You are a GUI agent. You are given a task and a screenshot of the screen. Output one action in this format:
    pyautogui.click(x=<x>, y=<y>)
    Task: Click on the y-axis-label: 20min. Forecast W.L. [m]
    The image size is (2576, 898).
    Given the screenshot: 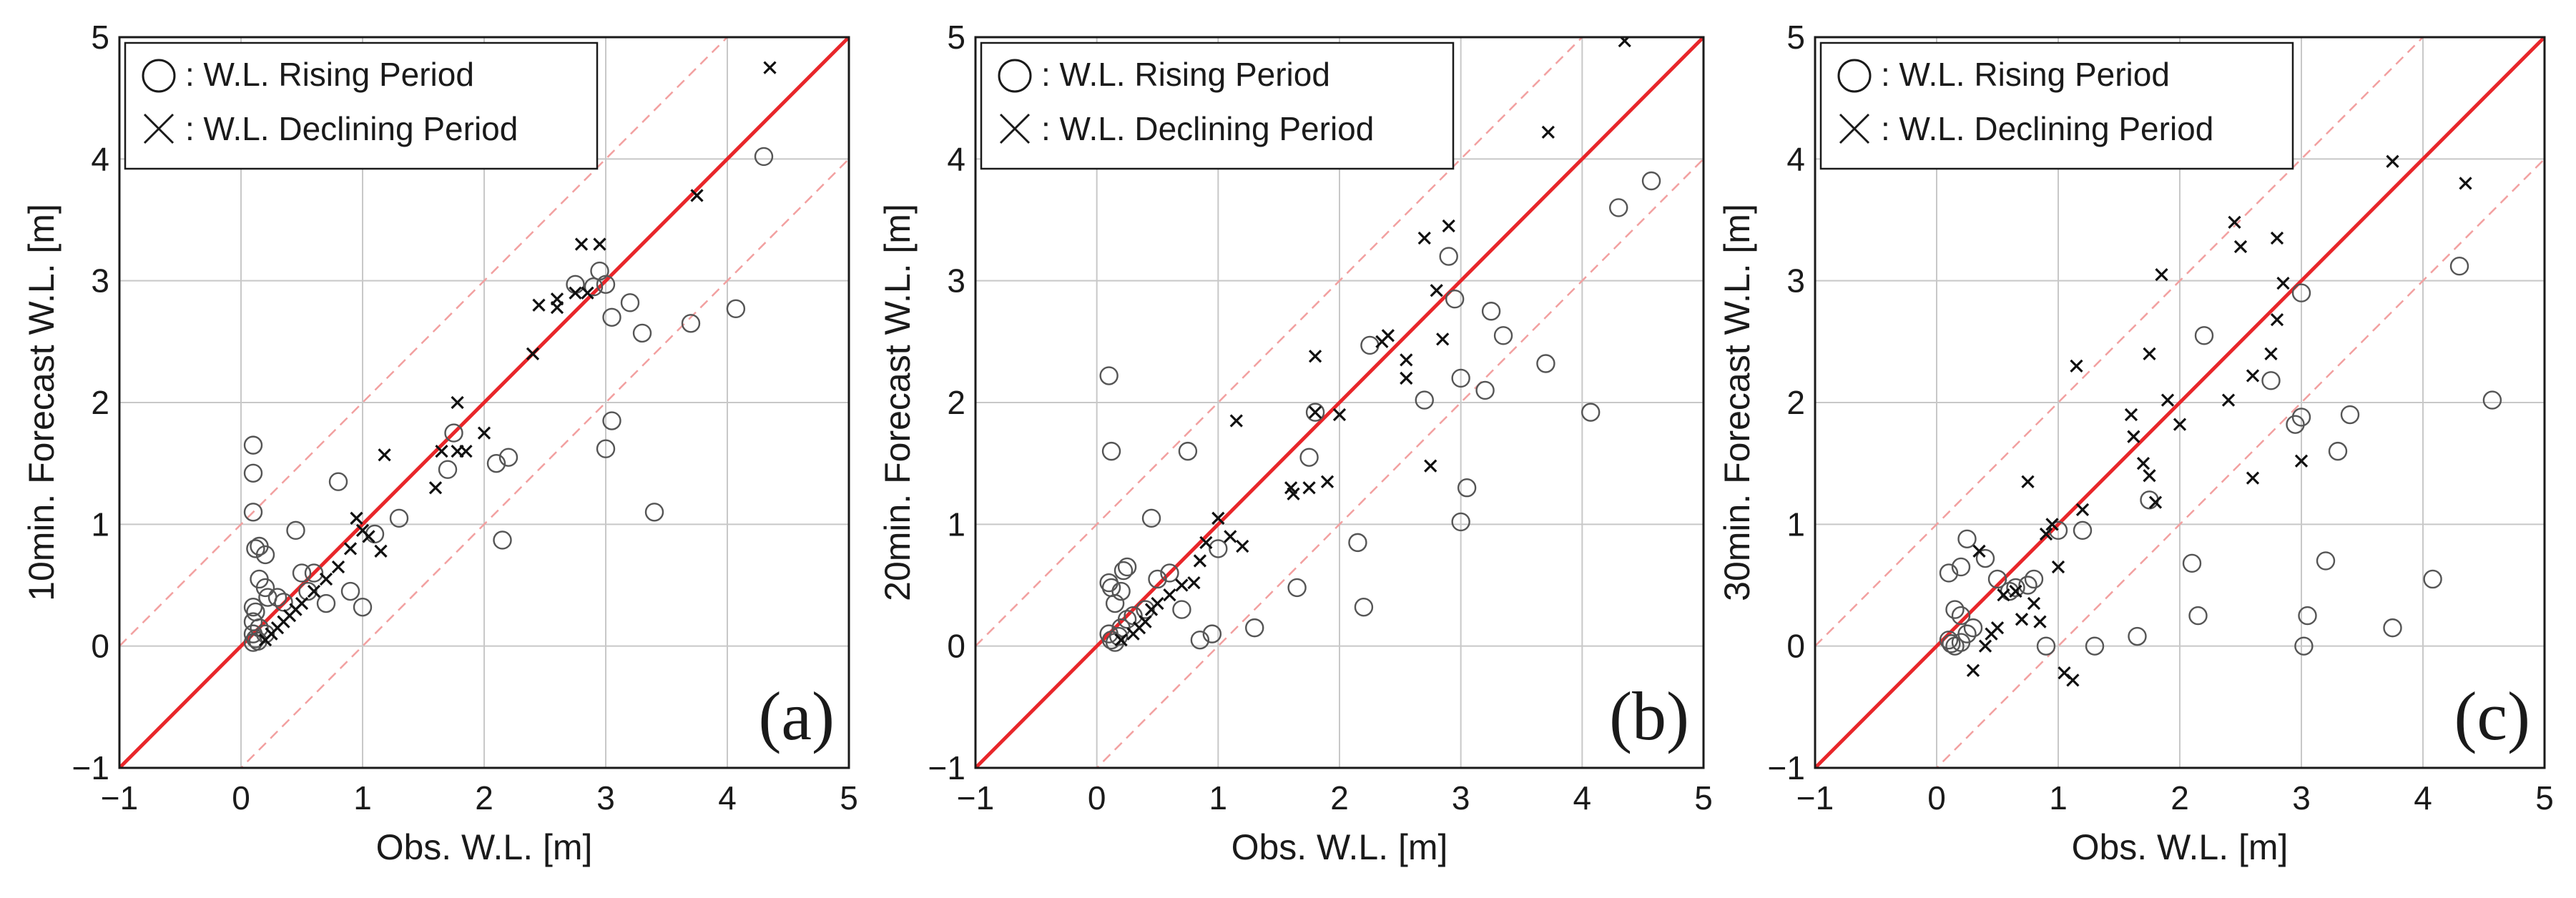 What is the action you would take?
    pyautogui.click(x=897, y=403)
    